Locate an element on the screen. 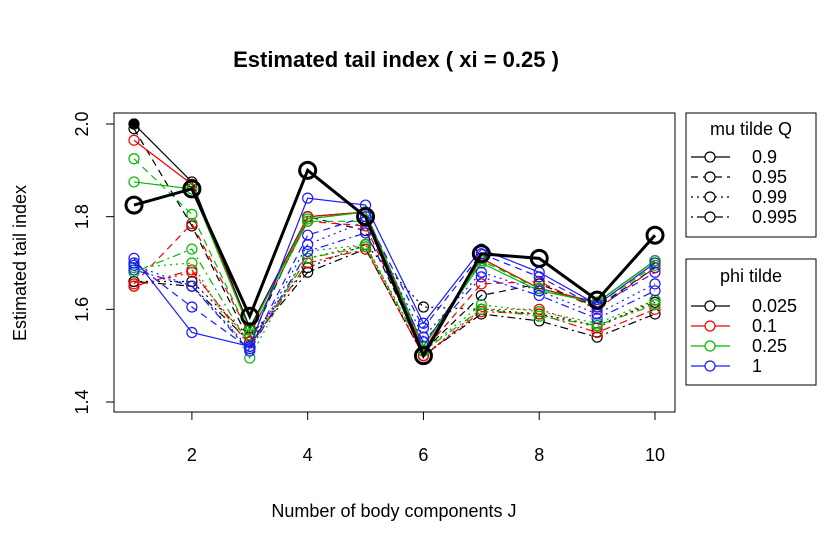 Image resolution: width=830 pixels, height=554 pixels. legend-phi-label: 0.025 is located at coordinates (774, 306).